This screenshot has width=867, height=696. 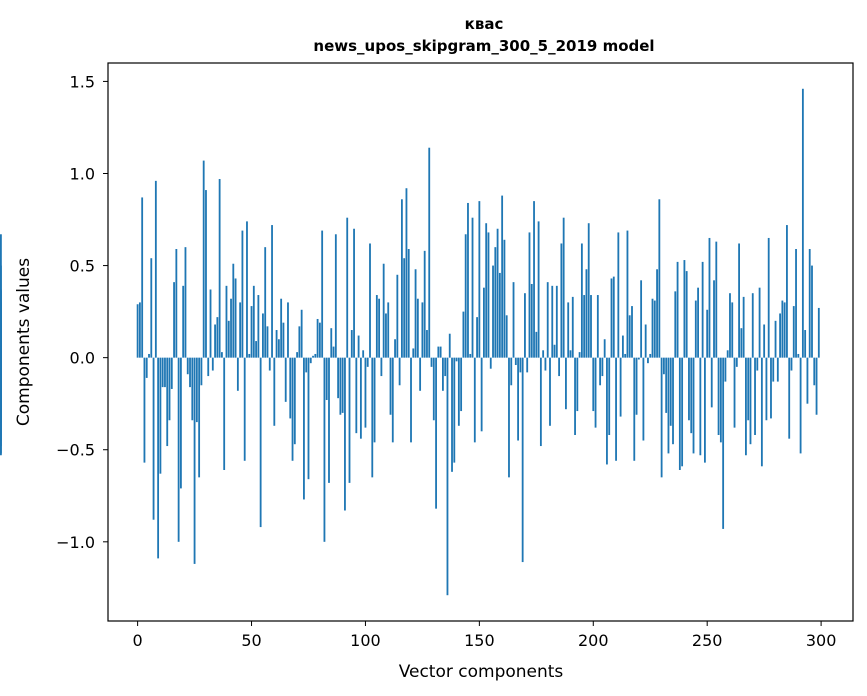 I want to click on x-tick-label: 200, so click(x=593, y=640).